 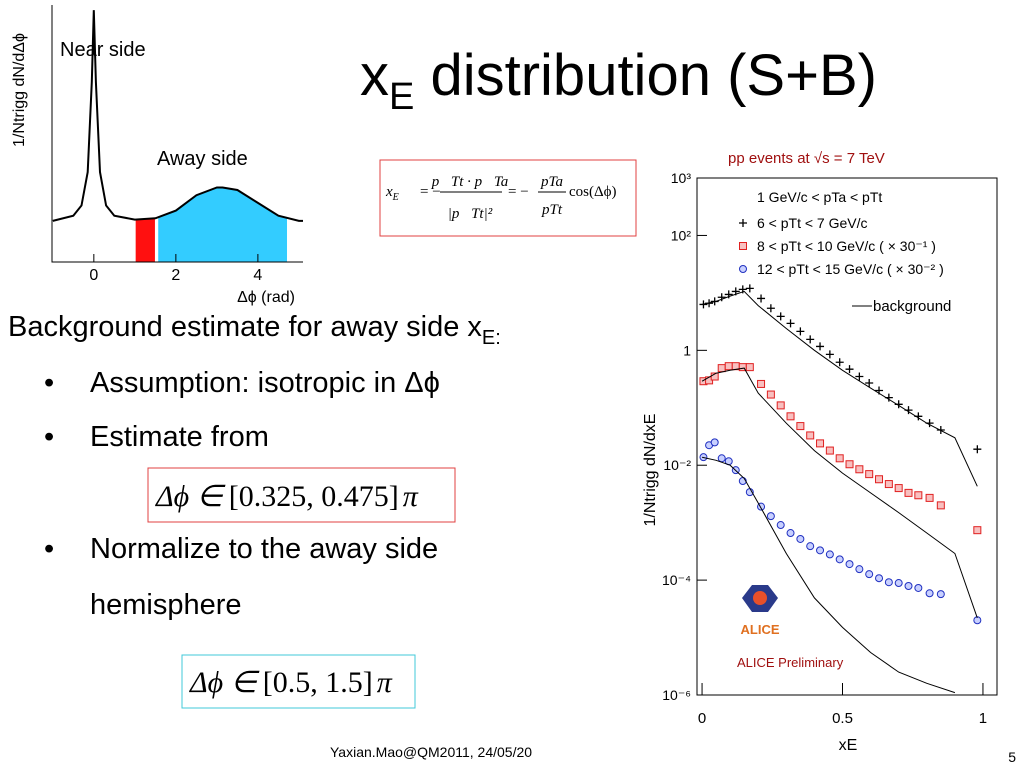 What do you see at coordinates (470, 214) in the screenshot?
I see `formula-den: |p⃗Tt|²` at bounding box center [470, 214].